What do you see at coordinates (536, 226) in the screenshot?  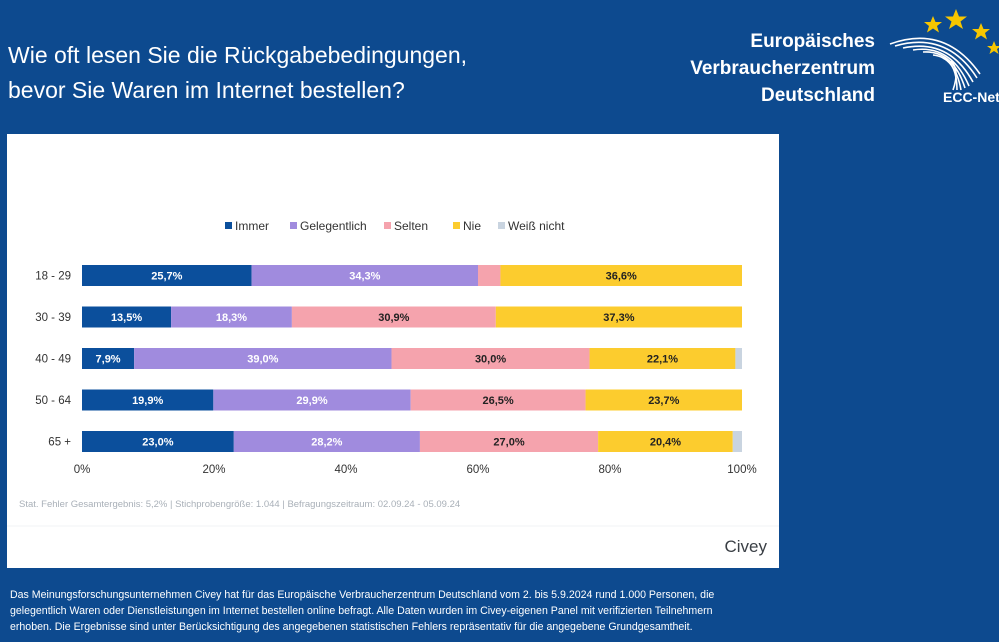 I see `legend-label: Weiß nicht` at bounding box center [536, 226].